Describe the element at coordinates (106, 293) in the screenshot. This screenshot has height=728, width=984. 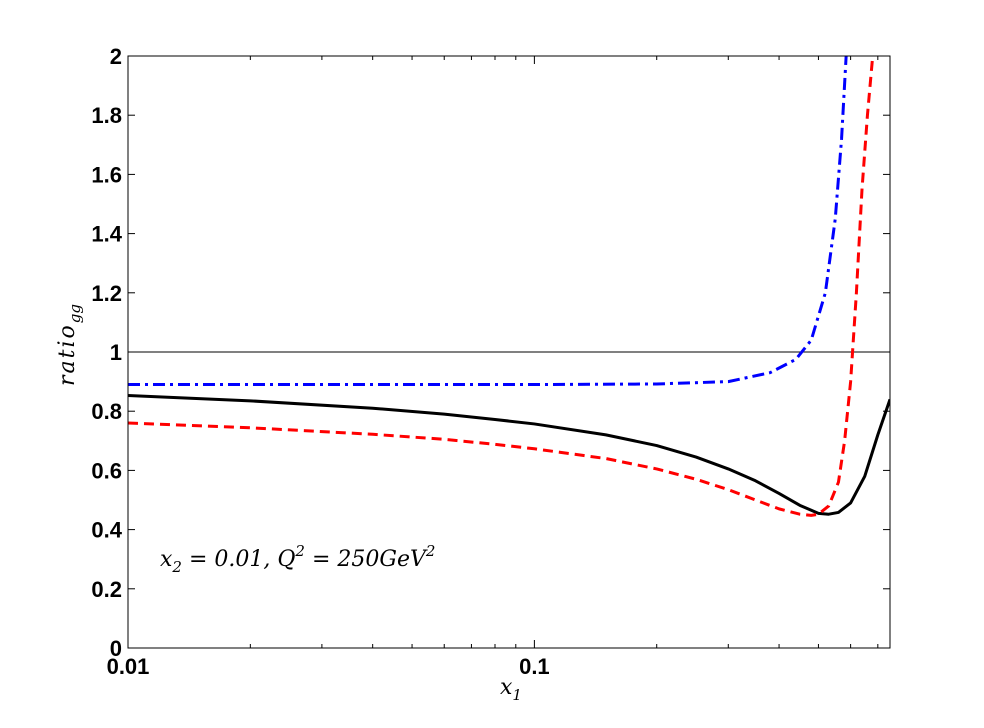
I see `y-tick-label: 1.2` at that location.